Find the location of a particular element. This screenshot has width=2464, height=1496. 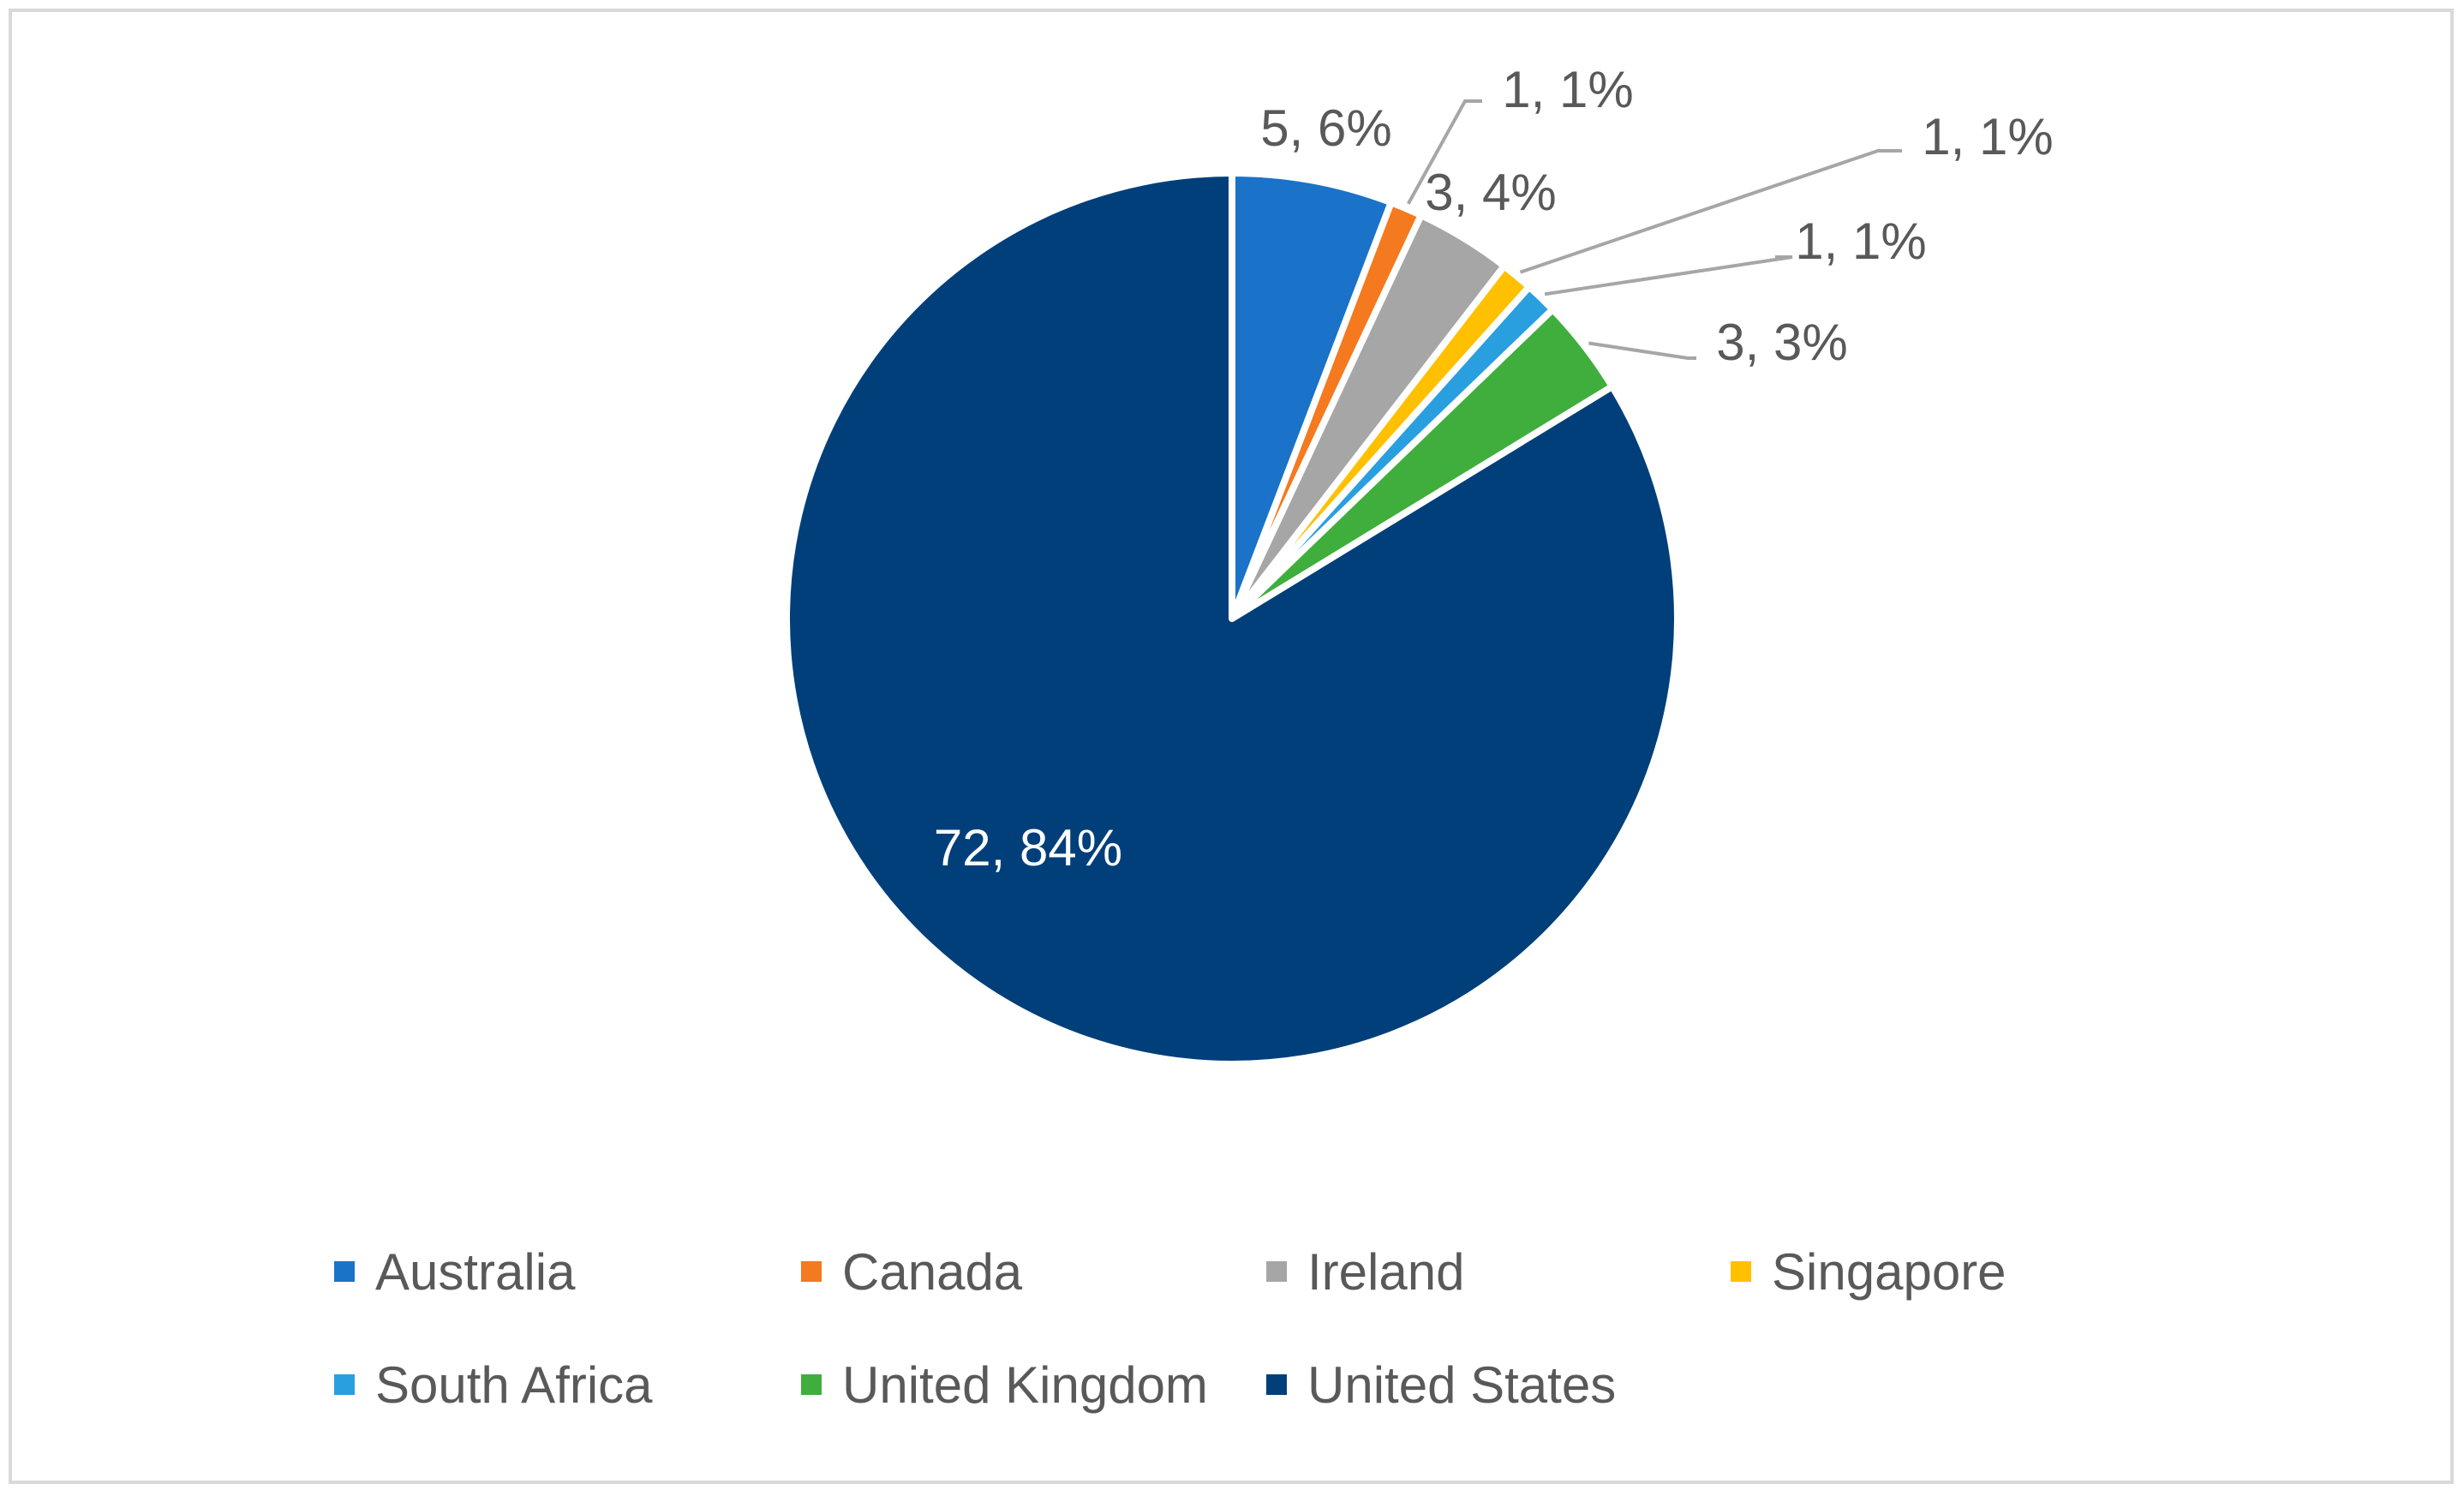

leader-lines is located at coordinates (1654, 229).